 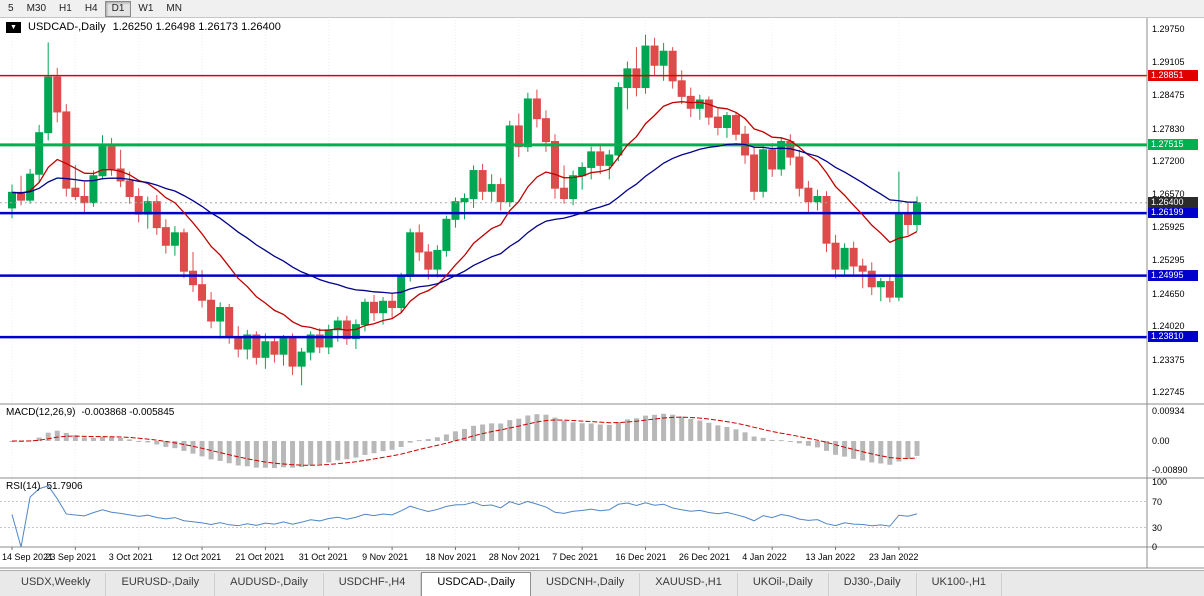 I want to click on macd-panel, so click(x=464, y=441).